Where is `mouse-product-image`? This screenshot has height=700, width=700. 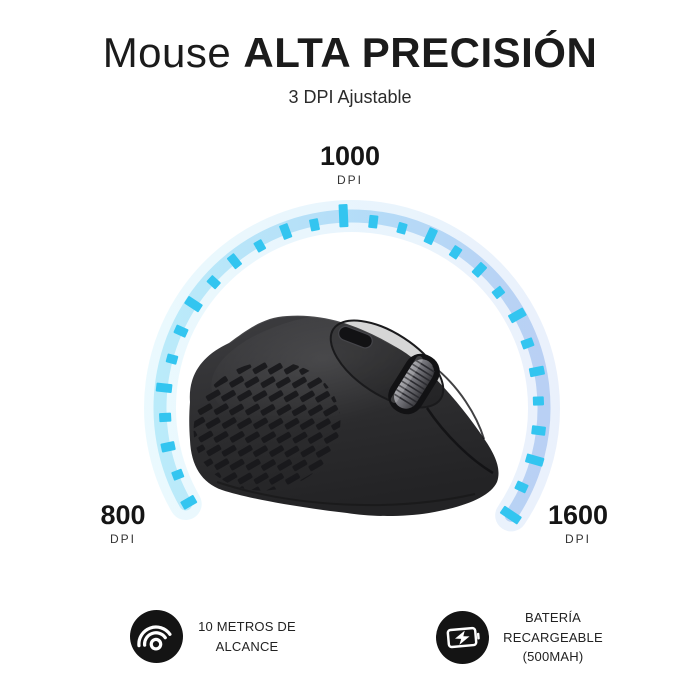 mouse-product-image is located at coordinates (344, 414).